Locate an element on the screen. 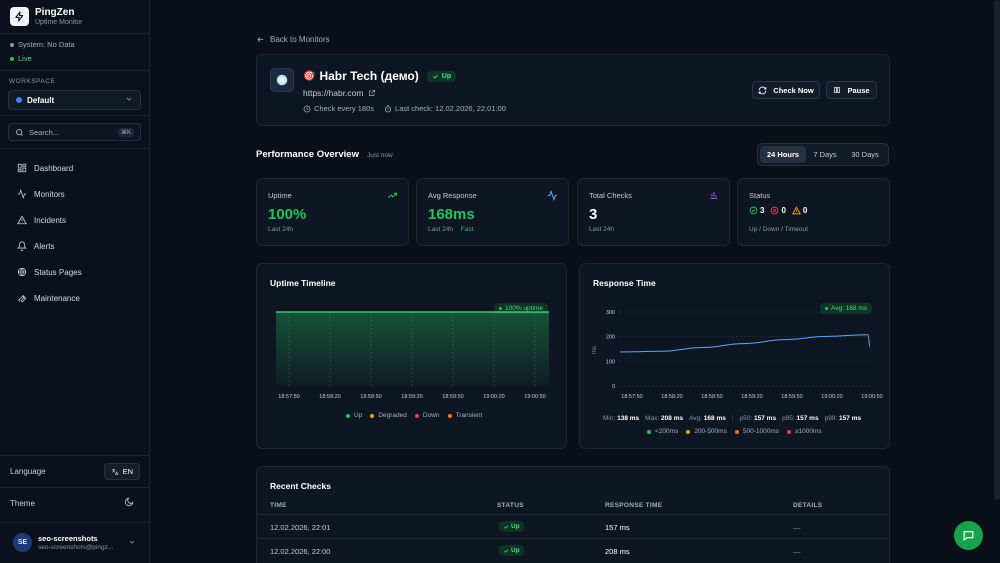  legend-label: Up is located at coordinates (358, 415).